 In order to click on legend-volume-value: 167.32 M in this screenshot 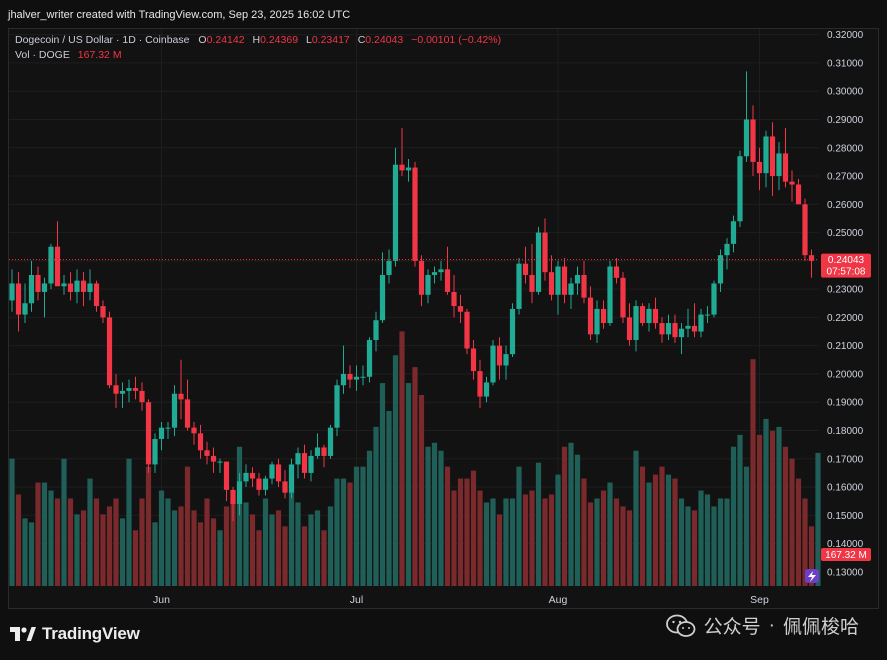, I will do `click(99, 55)`.